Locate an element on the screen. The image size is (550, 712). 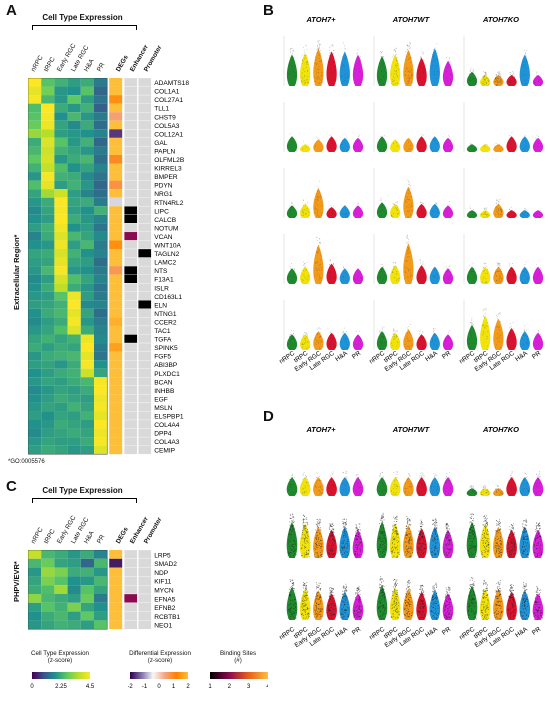
row-group-label-a: Extracellular Region* is located at coordinates (16, 272).